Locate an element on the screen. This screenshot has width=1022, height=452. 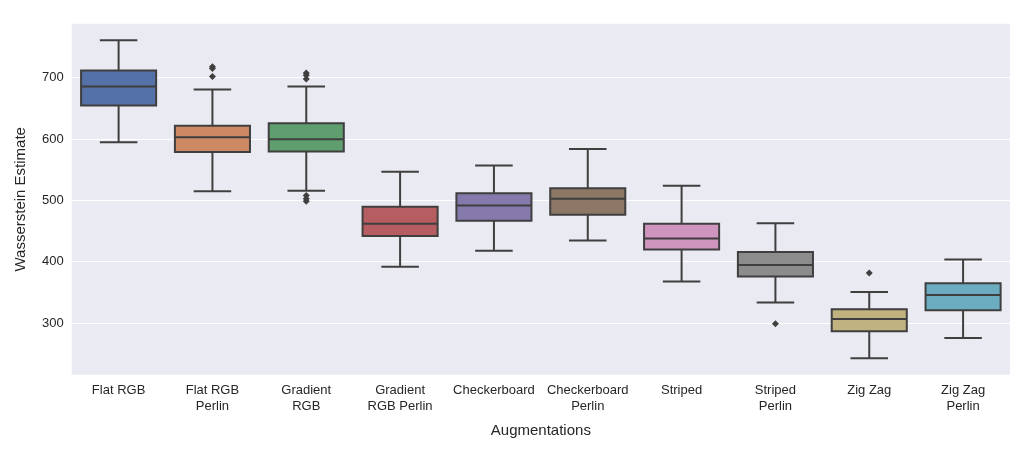
x-tick-label: Zig Zag is located at coordinates (869, 390).